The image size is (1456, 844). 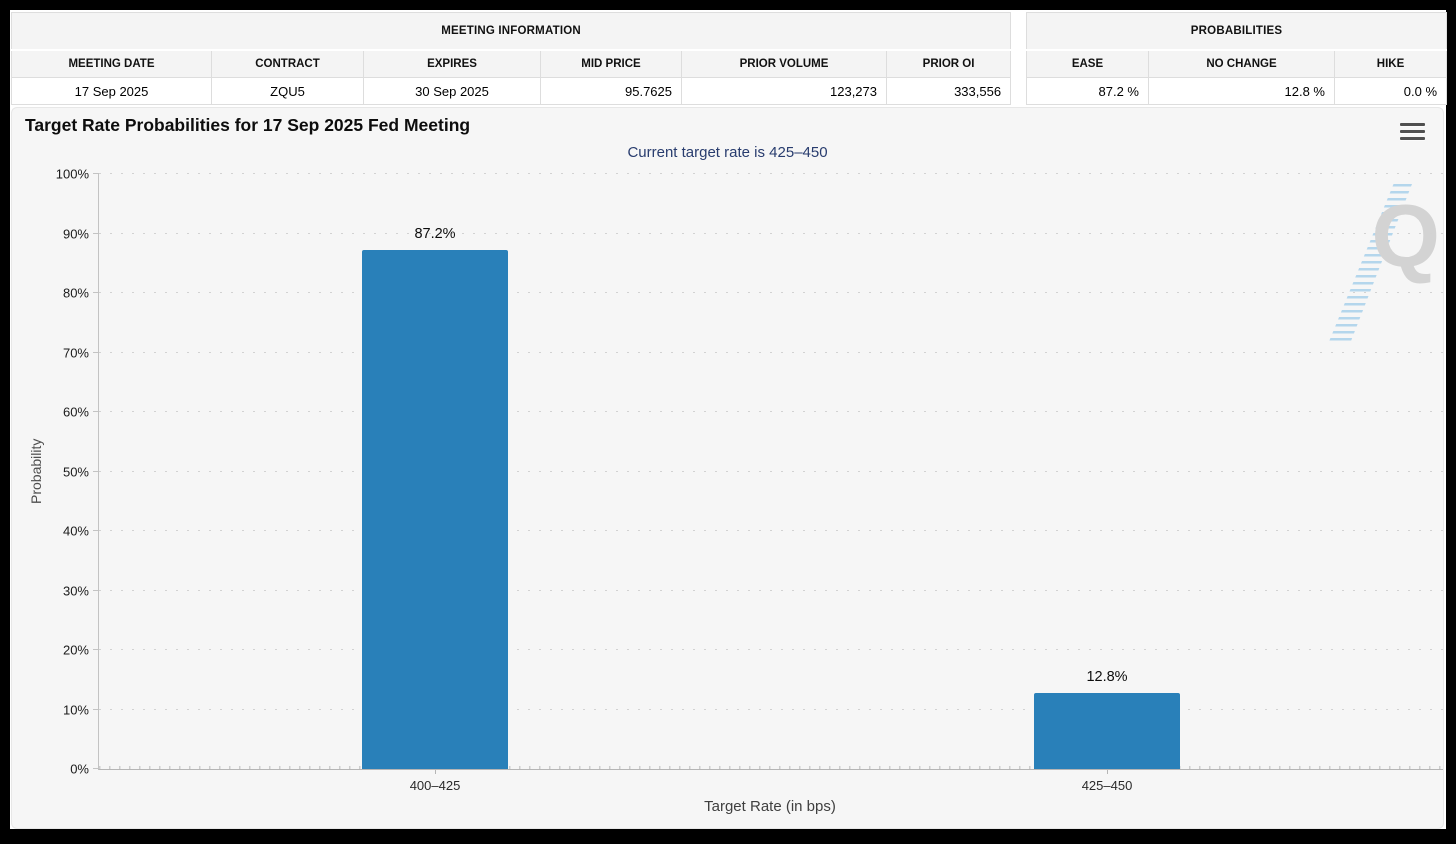 What do you see at coordinates (75, 233) in the screenshot?
I see `y-axis-label: 90%` at bounding box center [75, 233].